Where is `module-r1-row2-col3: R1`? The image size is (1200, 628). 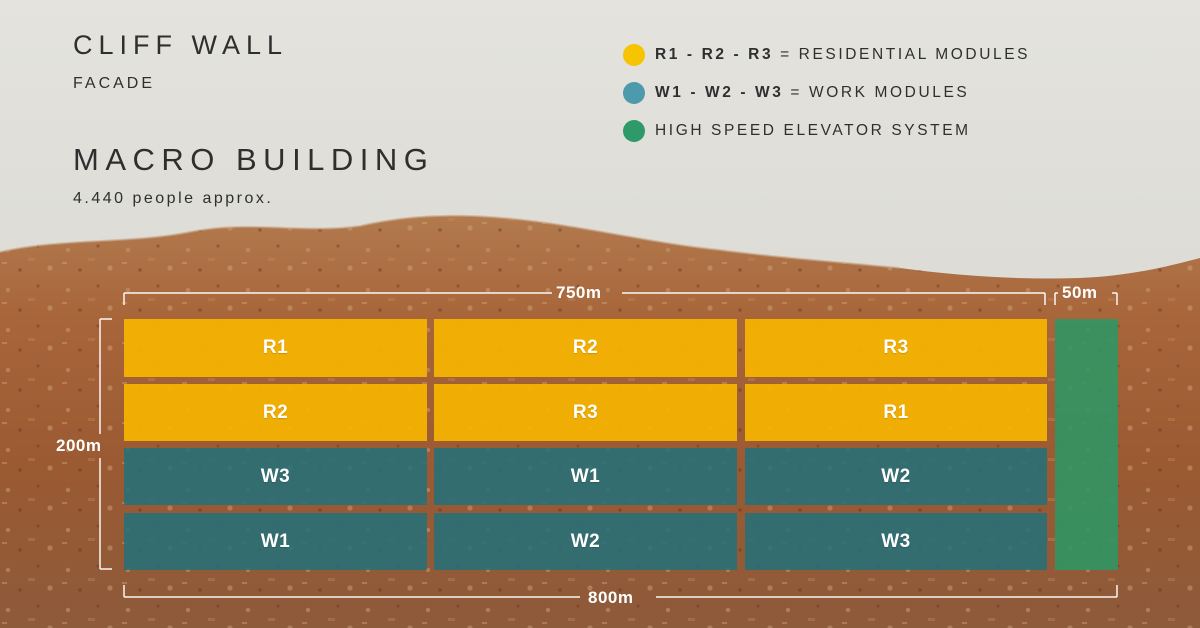 module-r1-row2-col3: R1 is located at coordinates (896, 412).